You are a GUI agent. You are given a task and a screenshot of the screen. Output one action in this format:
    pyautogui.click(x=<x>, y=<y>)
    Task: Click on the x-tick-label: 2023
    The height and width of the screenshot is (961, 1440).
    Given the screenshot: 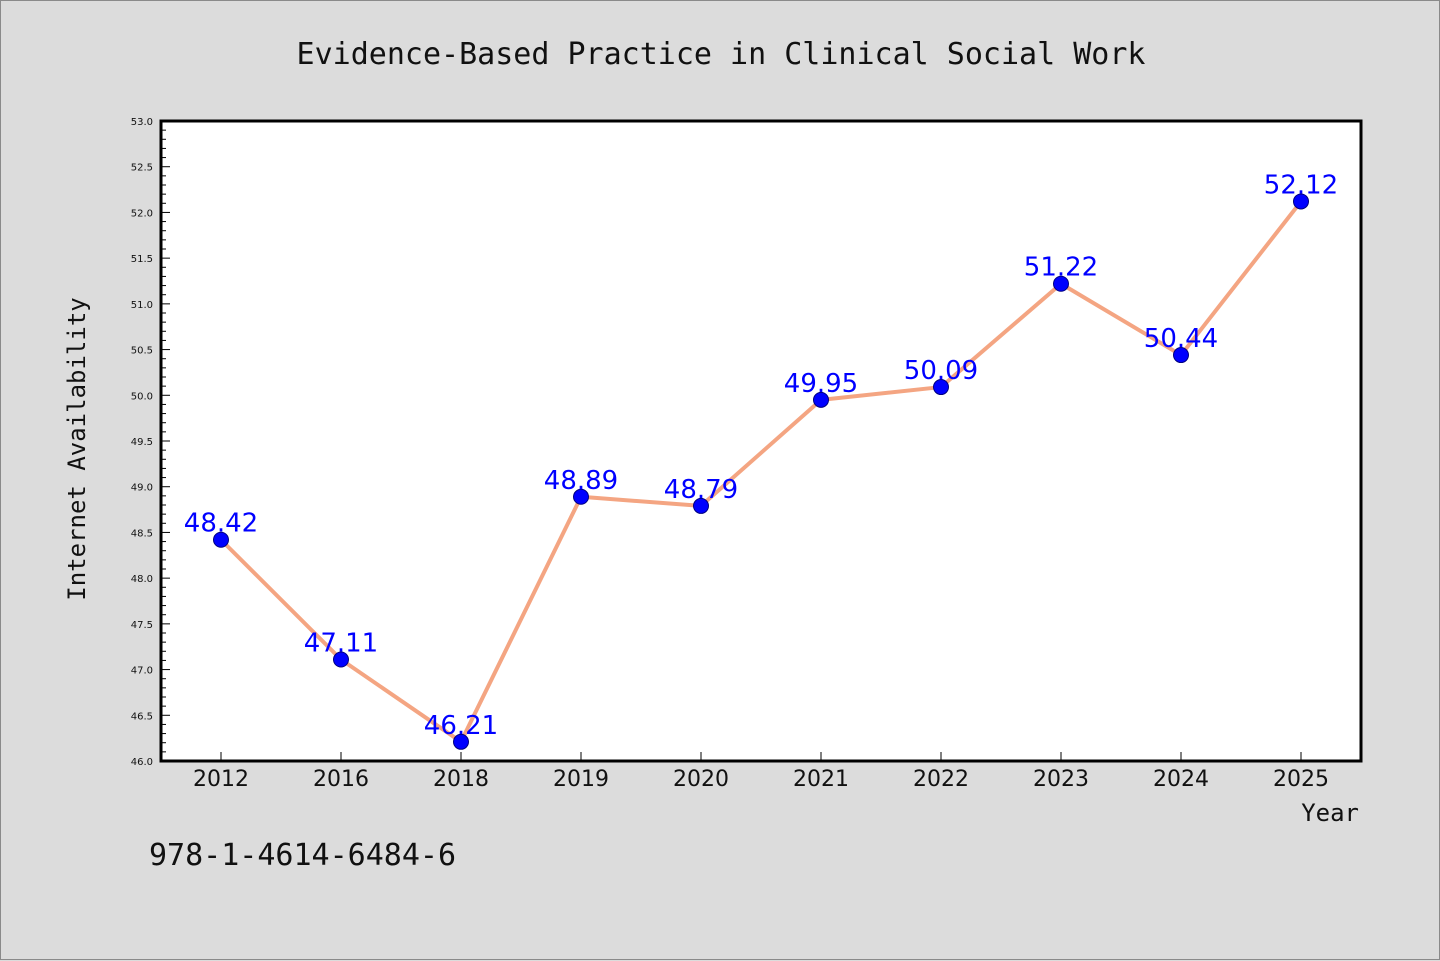 What is the action you would take?
    pyautogui.click(x=1061, y=779)
    